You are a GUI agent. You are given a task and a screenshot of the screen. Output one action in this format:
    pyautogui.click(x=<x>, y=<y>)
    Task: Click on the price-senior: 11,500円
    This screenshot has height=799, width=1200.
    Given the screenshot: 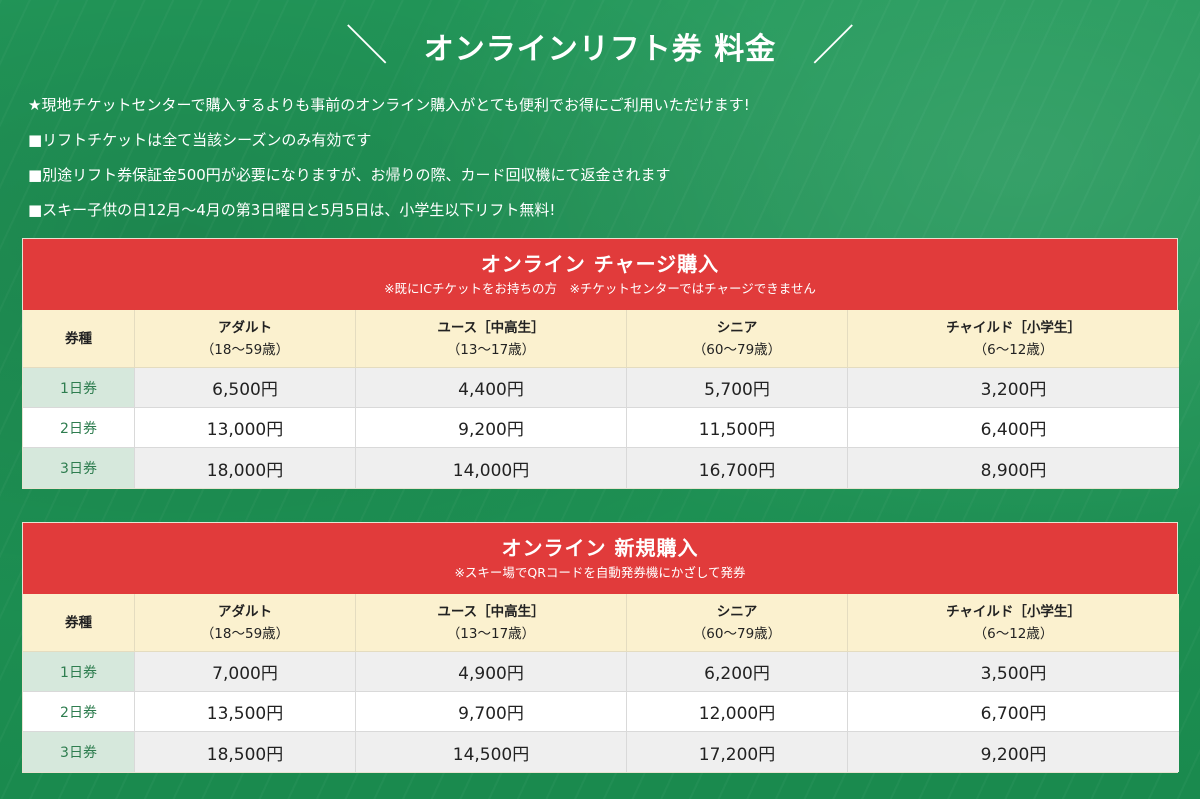 What is the action you would take?
    pyautogui.click(x=737, y=428)
    